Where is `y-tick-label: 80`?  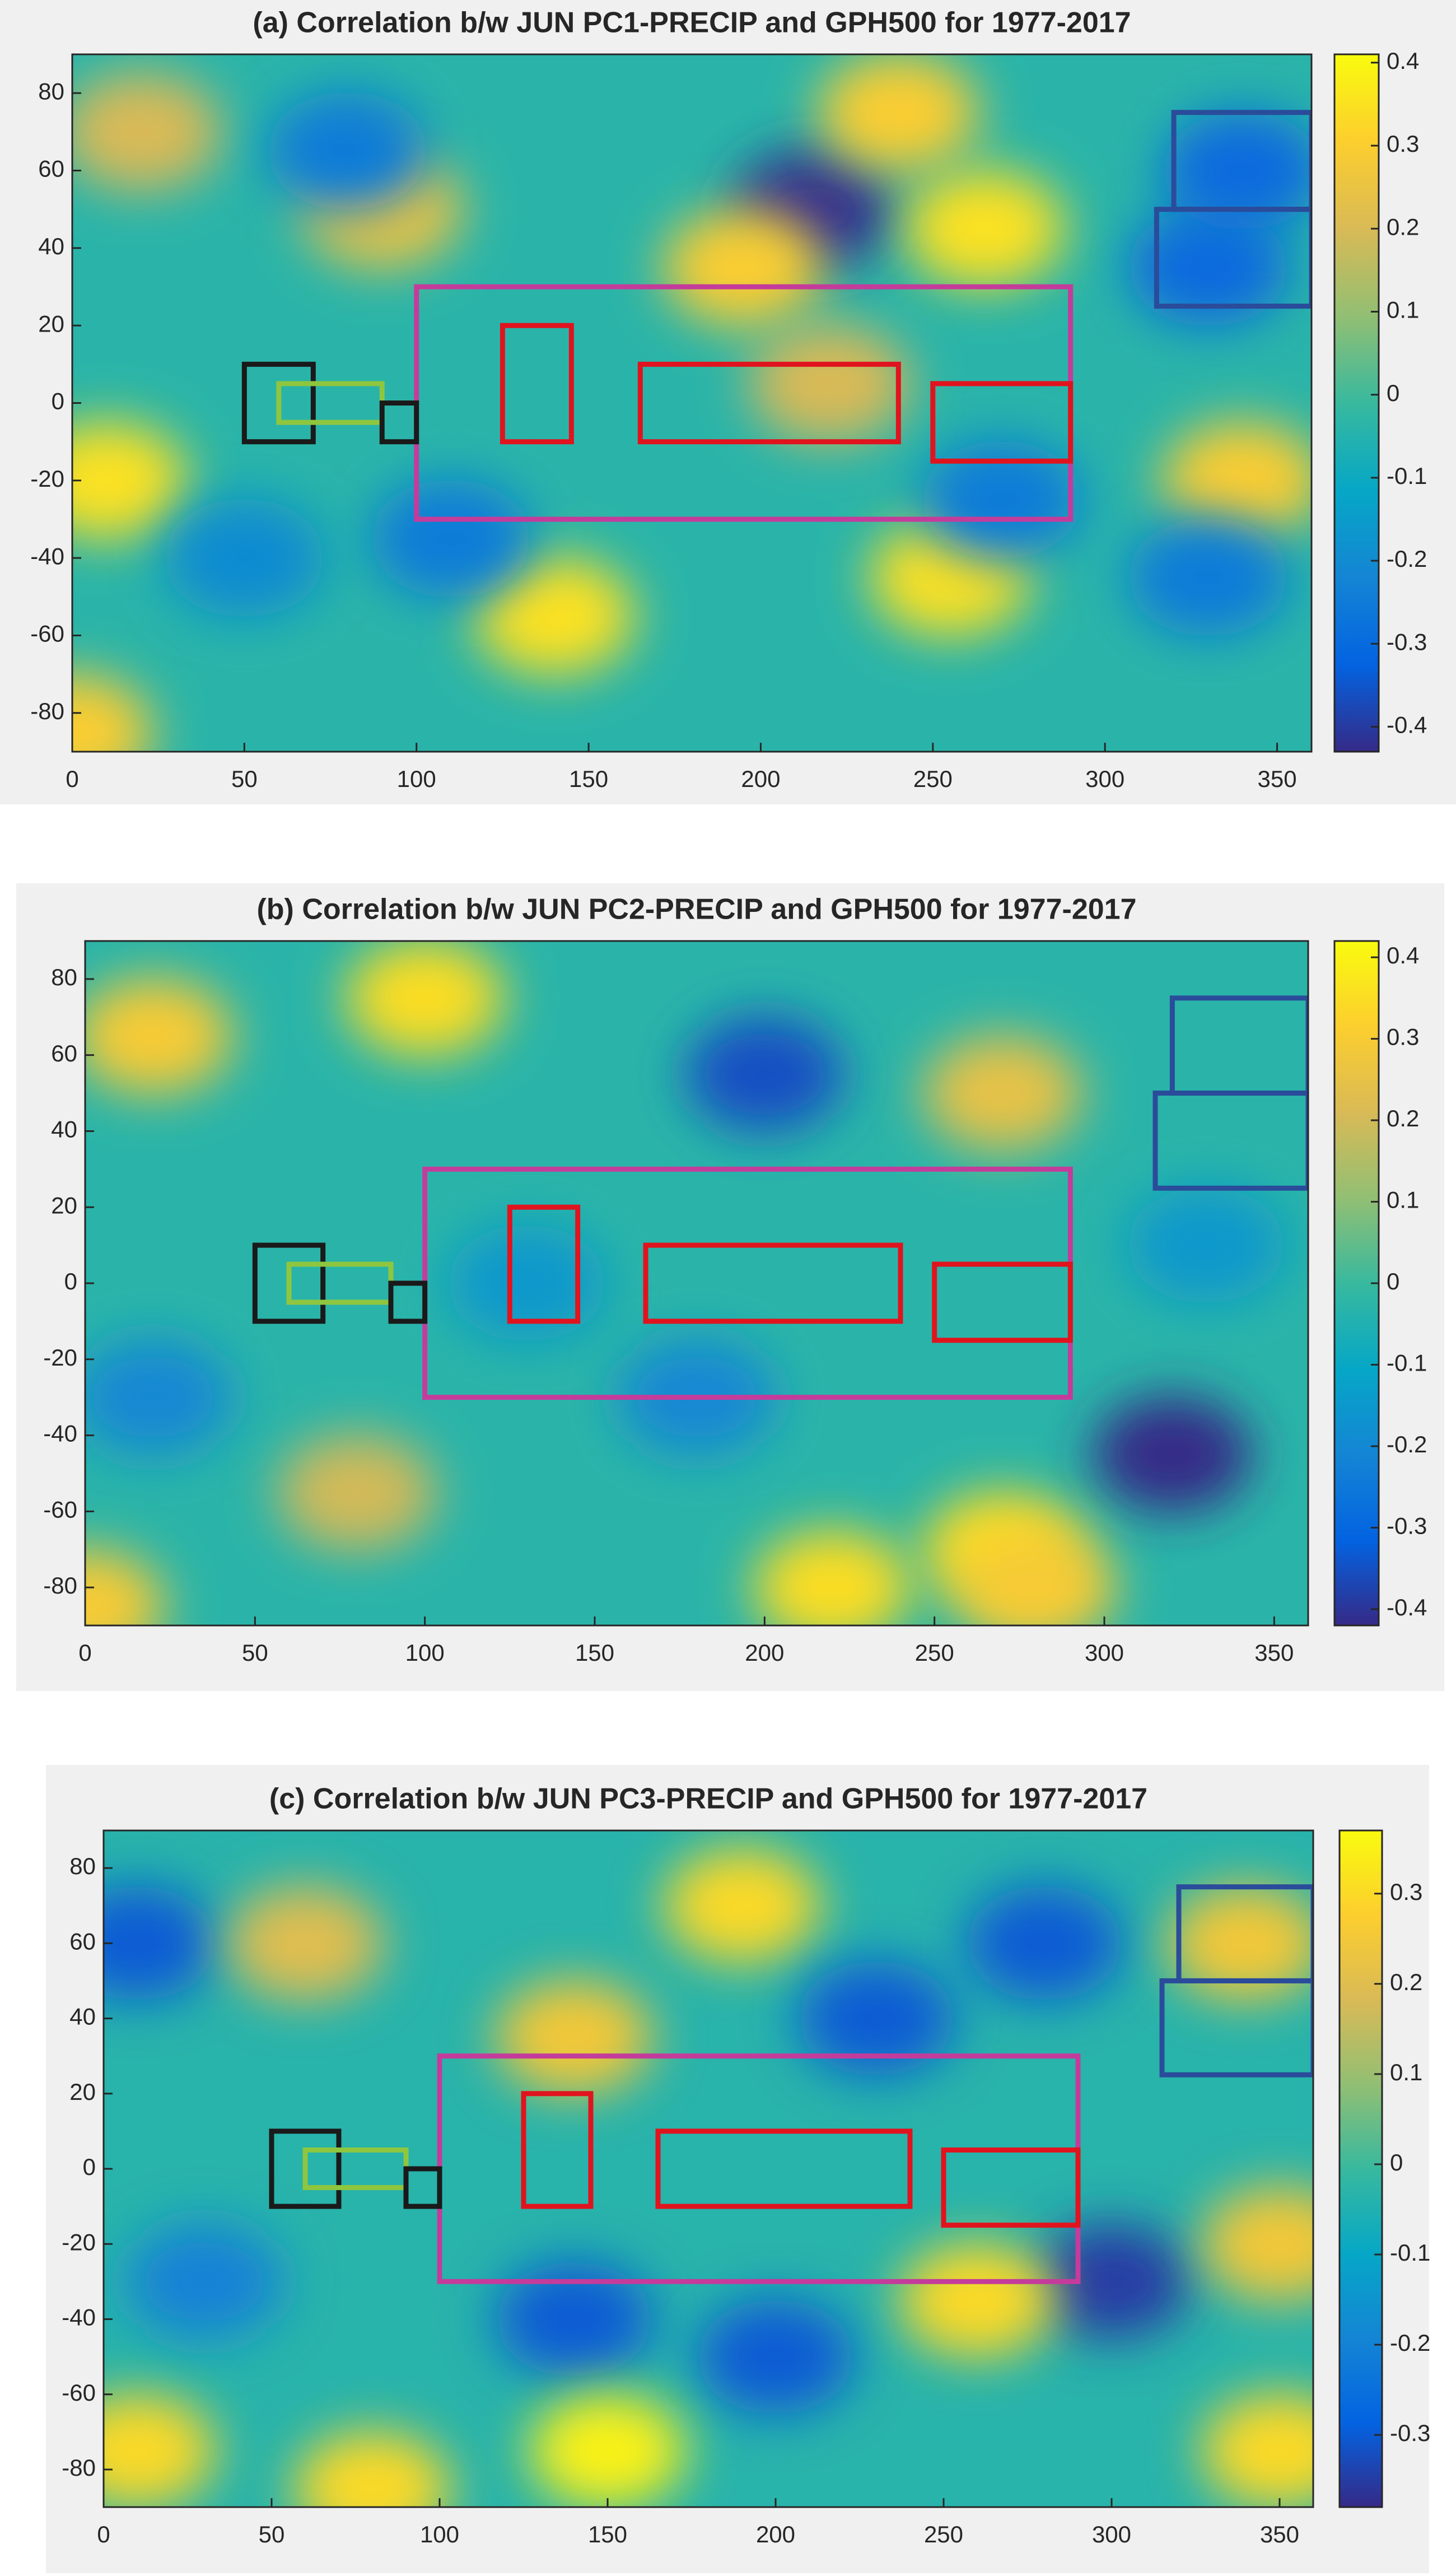 y-tick-label: 80 is located at coordinates (51, 91).